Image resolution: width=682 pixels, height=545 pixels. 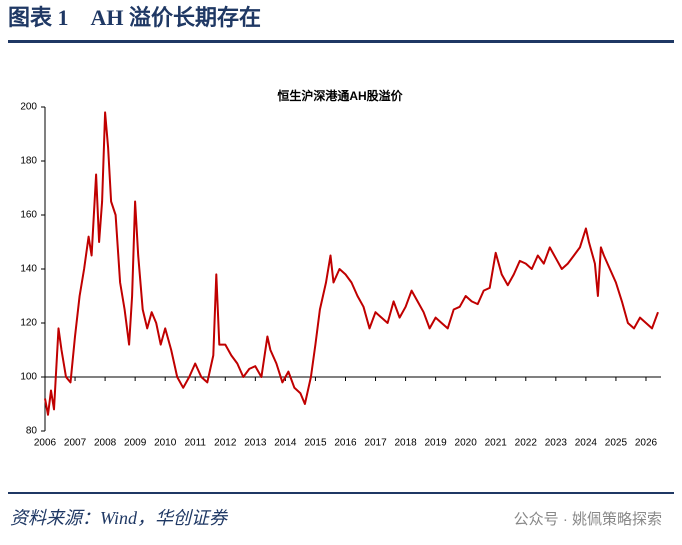 What do you see at coordinates (28, 377) in the screenshot?
I see `y-tick-label: 100` at bounding box center [28, 377].